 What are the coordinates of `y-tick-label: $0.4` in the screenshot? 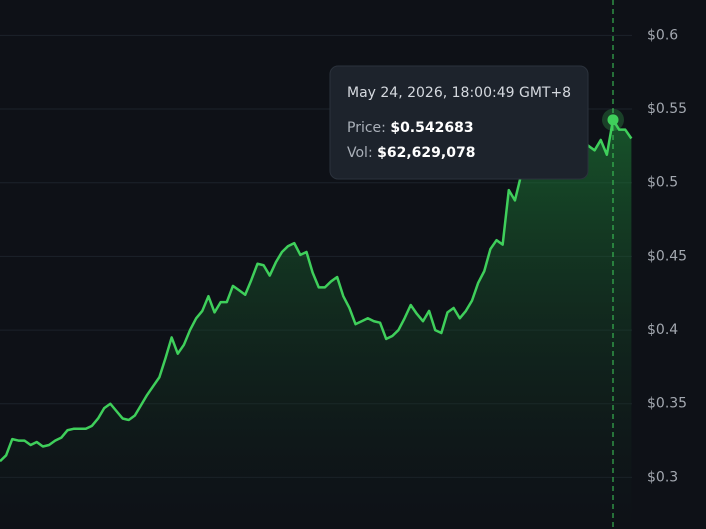 It's located at (662, 330).